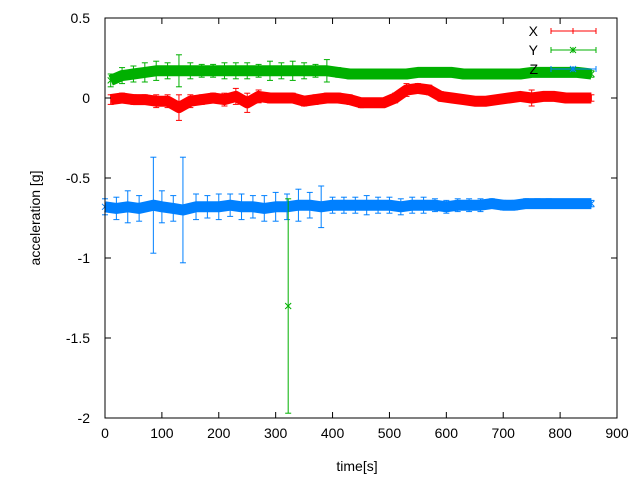 The width and height of the screenshot is (640, 485). I want to click on series-outlier, so click(288, 306).